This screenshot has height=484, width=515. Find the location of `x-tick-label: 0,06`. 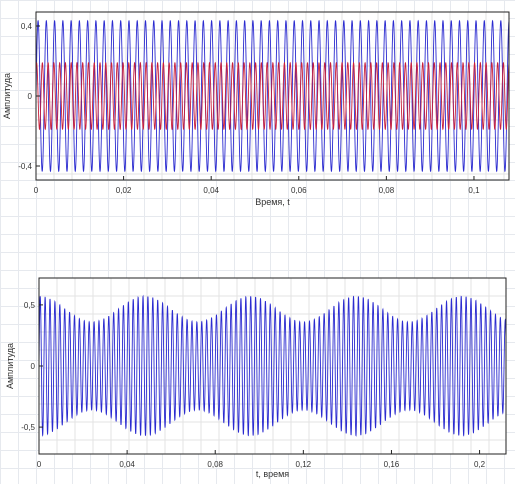

x-tick-label: 0,06 is located at coordinates (299, 190).